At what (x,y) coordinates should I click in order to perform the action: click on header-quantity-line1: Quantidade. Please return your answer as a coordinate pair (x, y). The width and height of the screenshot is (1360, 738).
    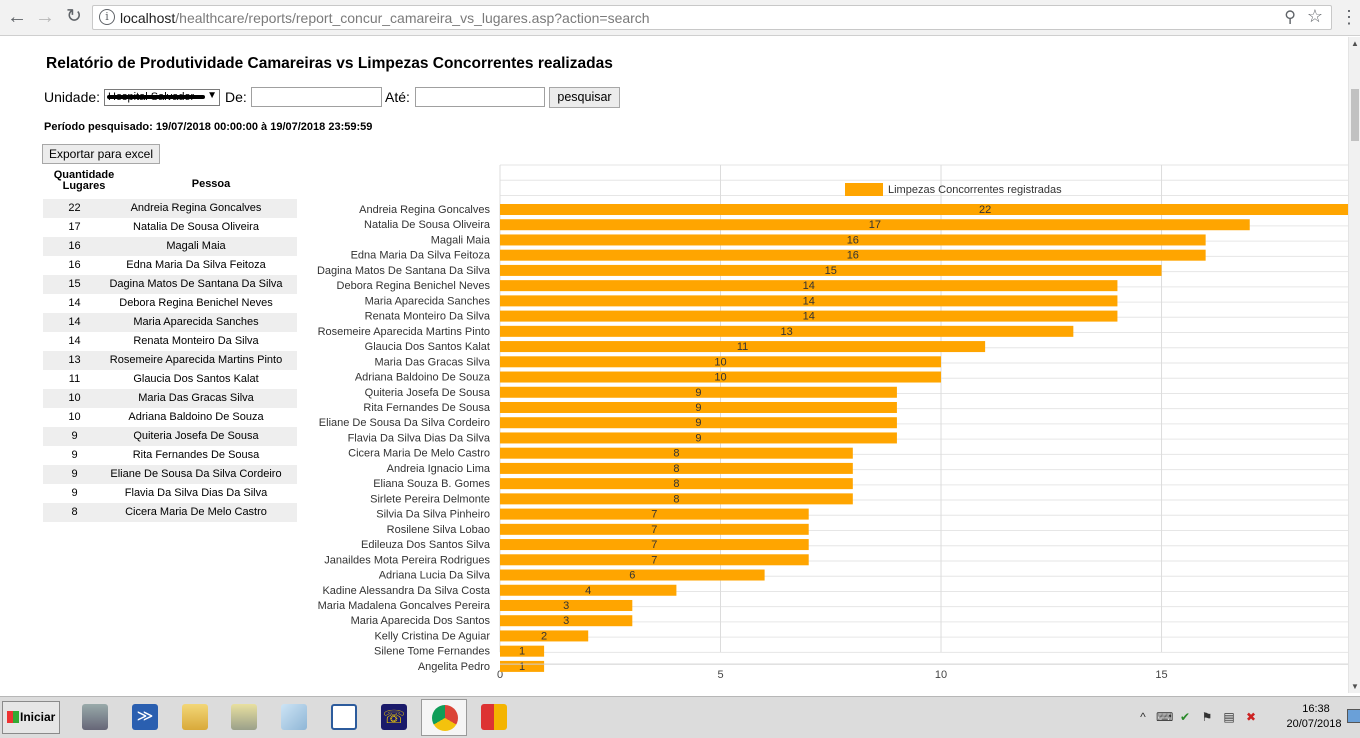
    Looking at the image, I should click on (84, 175).